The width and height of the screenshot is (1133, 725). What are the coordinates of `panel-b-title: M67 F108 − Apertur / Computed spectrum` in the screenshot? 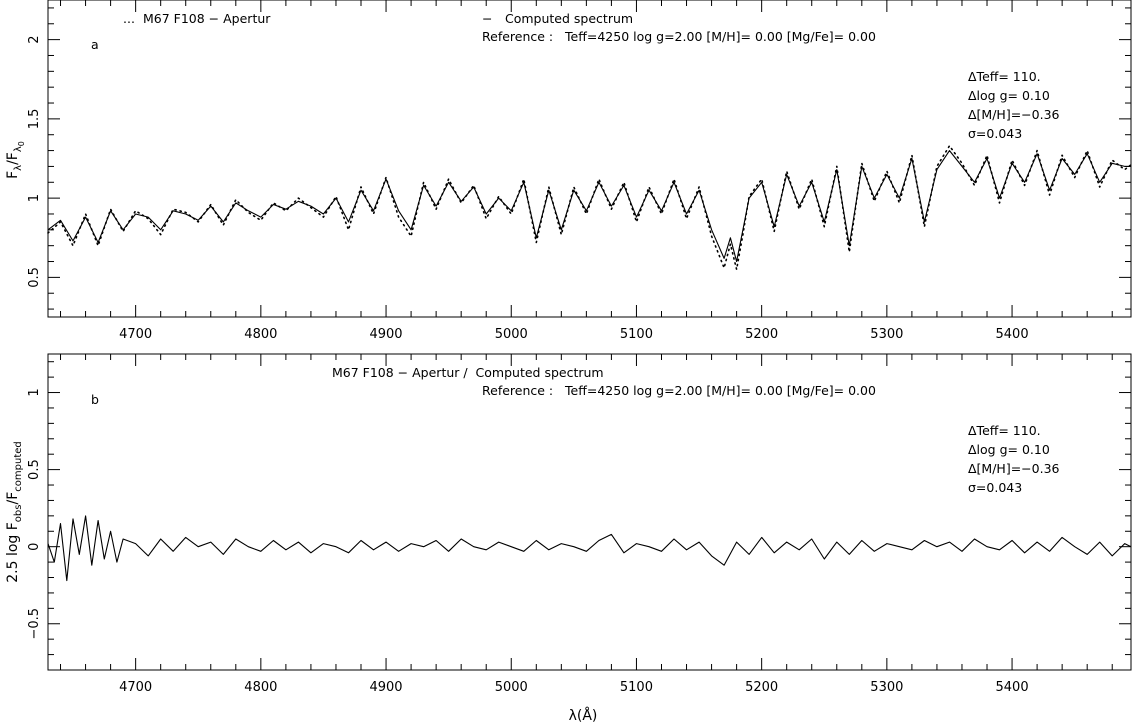 It's located at (468, 372).